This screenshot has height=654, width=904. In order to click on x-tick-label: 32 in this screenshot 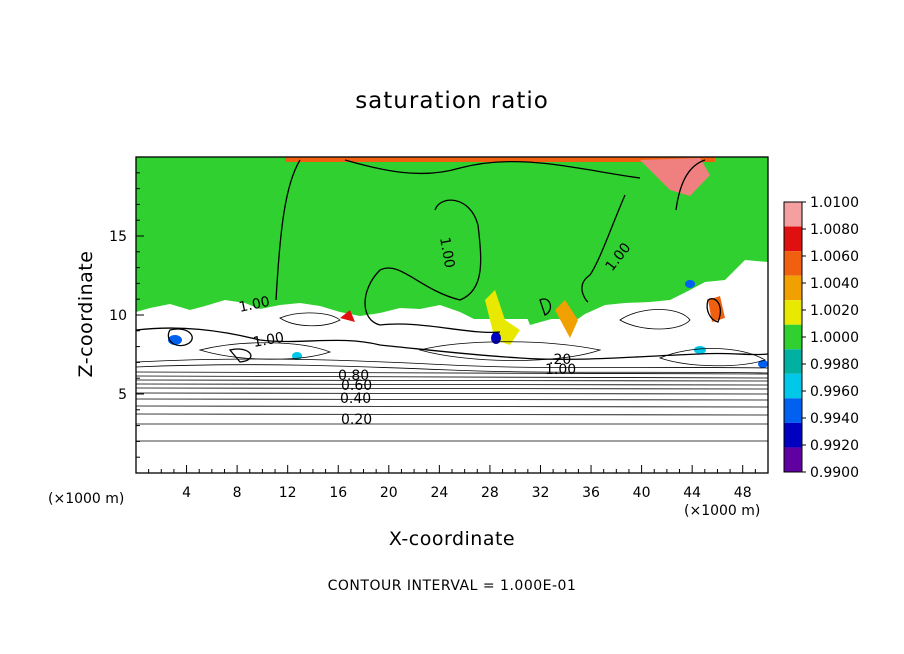, I will do `click(541, 493)`.